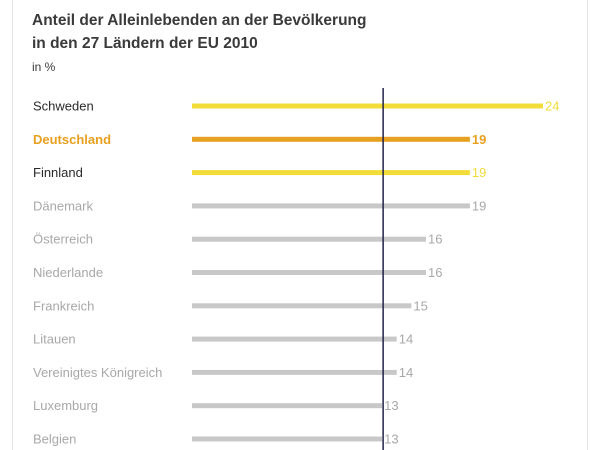 The height and width of the screenshot is (450, 600). I want to click on category-label: Belgien, so click(54, 439).